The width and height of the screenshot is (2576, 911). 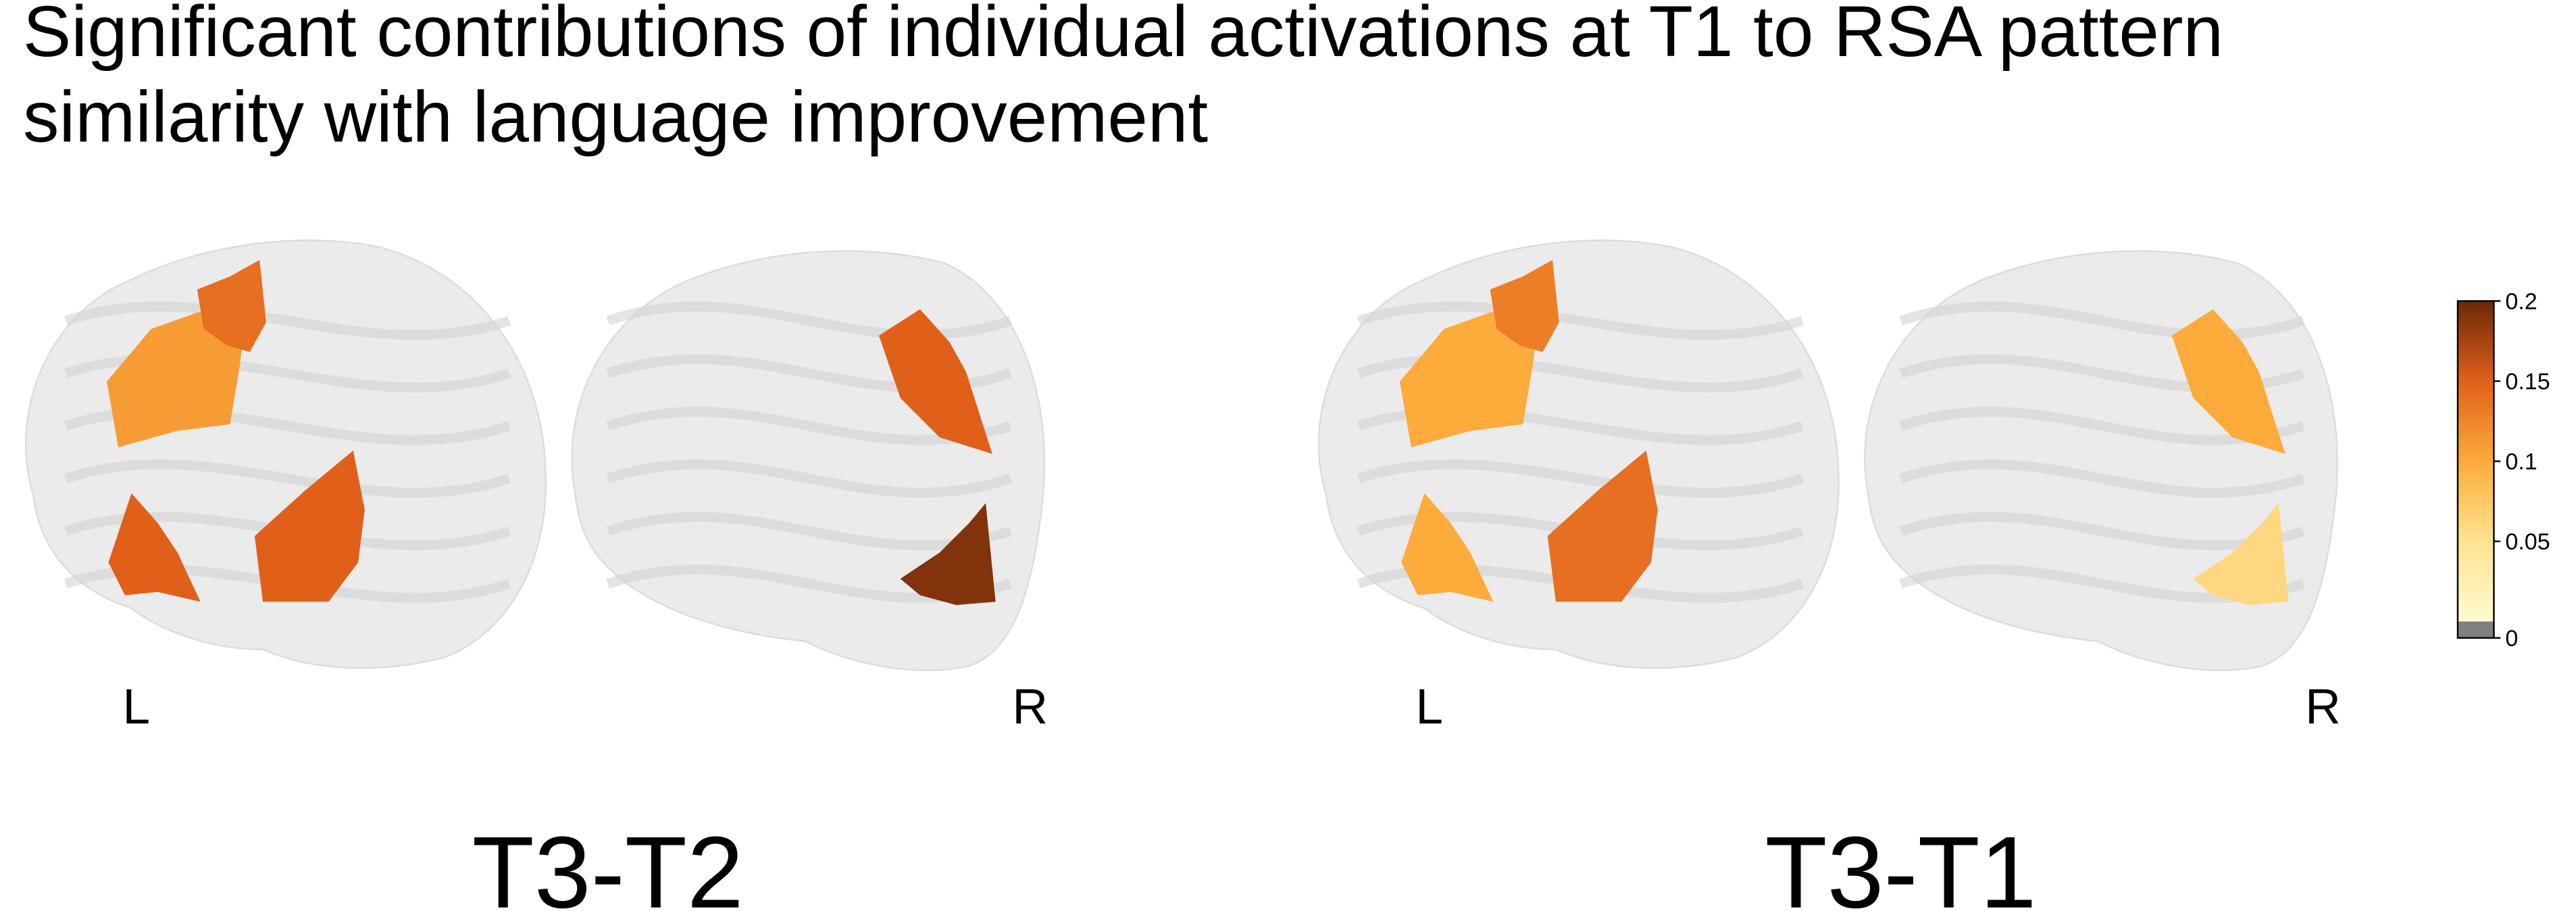 I want to click on colorbar-frame, so click(x=2475, y=469).